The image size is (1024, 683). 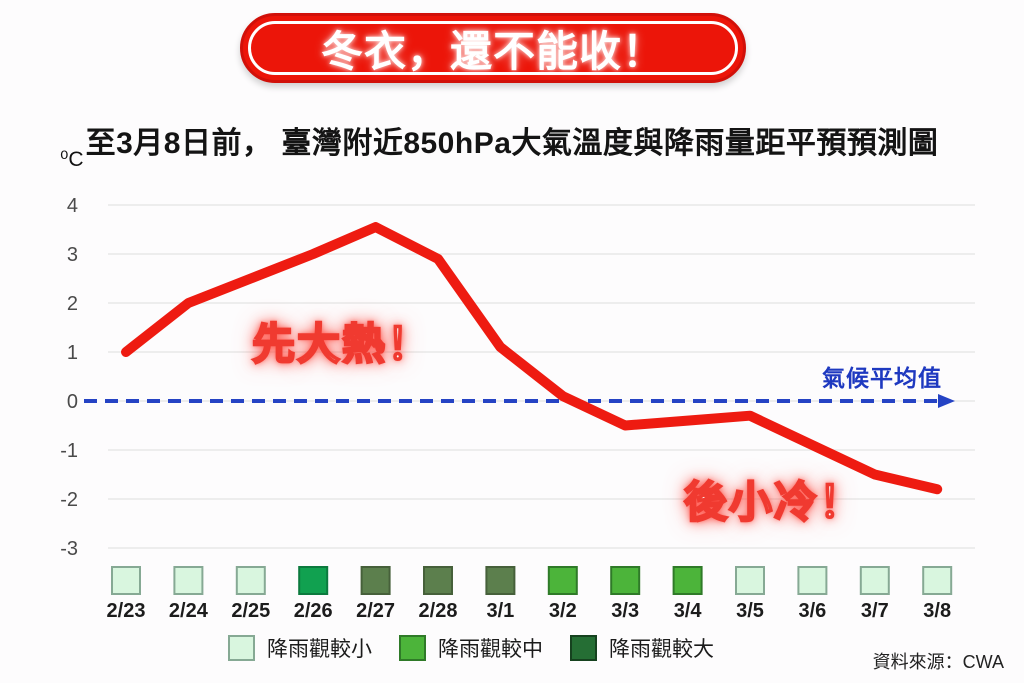 What do you see at coordinates (500, 611) in the screenshot?
I see `date-label: 3/1` at bounding box center [500, 611].